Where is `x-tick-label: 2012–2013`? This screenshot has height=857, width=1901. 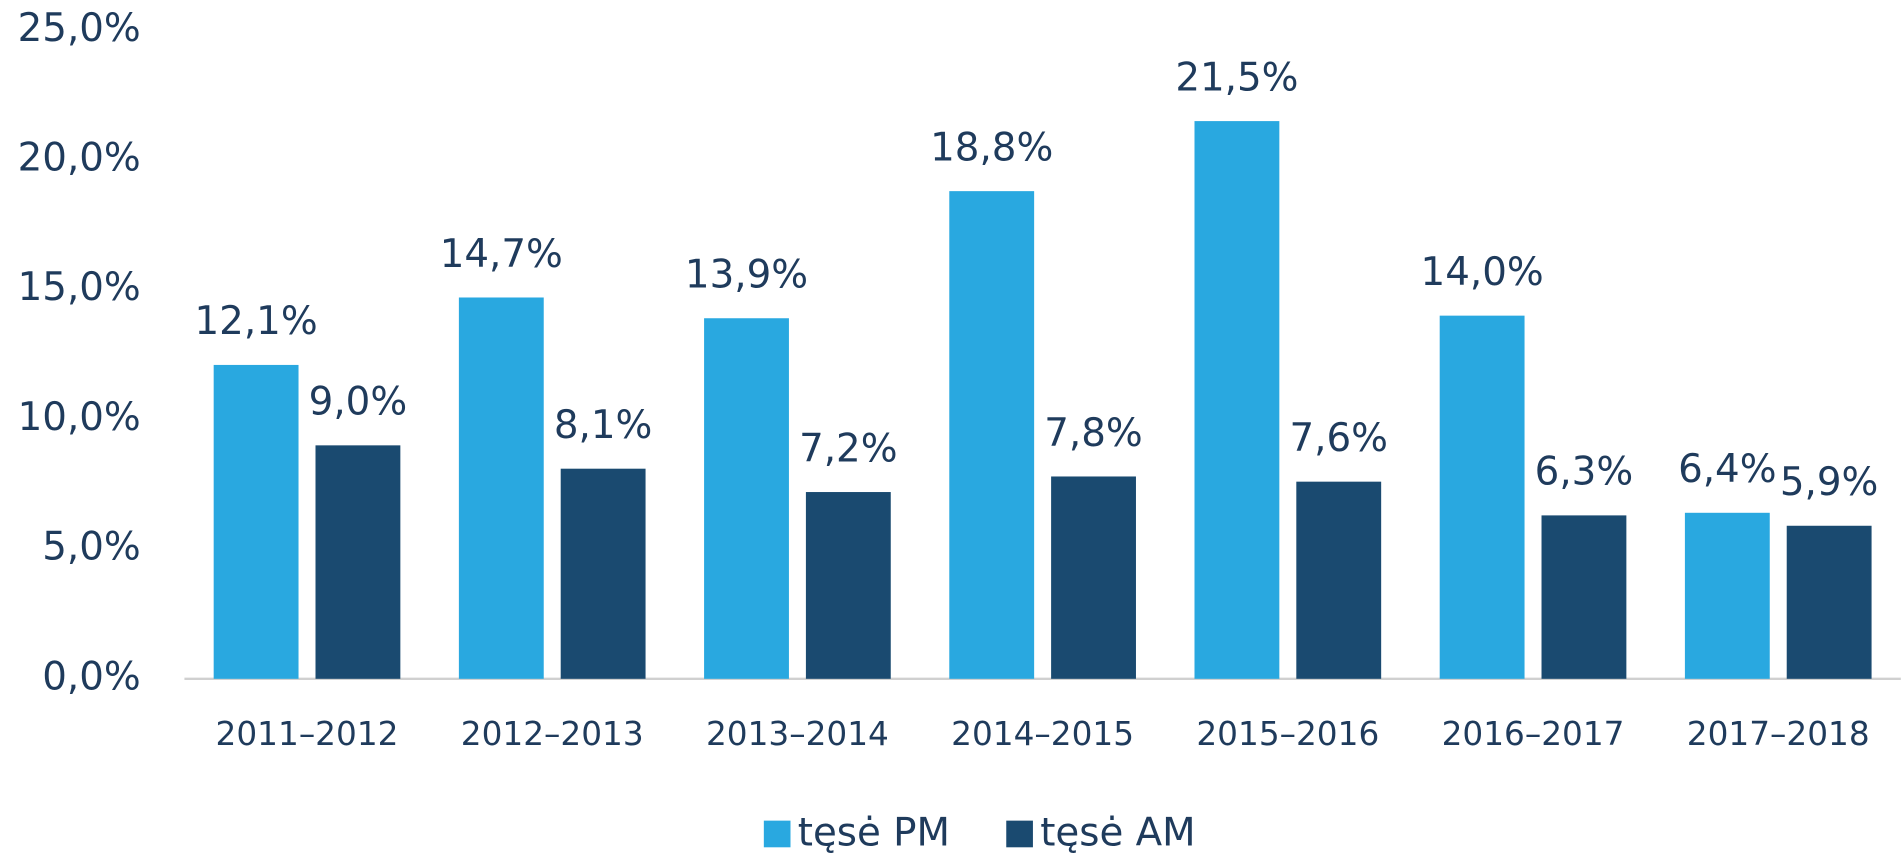 x-tick-label: 2012–2013 is located at coordinates (552, 734).